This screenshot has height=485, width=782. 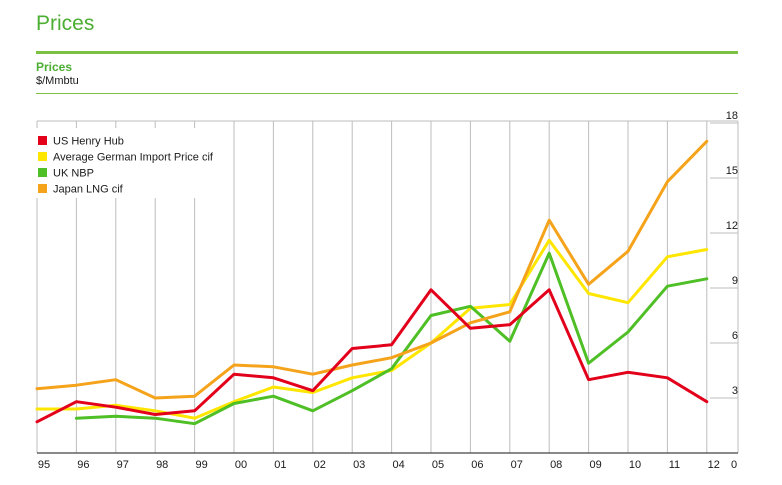 What do you see at coordinates (732, 253) in the screenshot?
I see `y-axis-ticks: 3 6 9 12 15 18` at bounding box center [732, 253].